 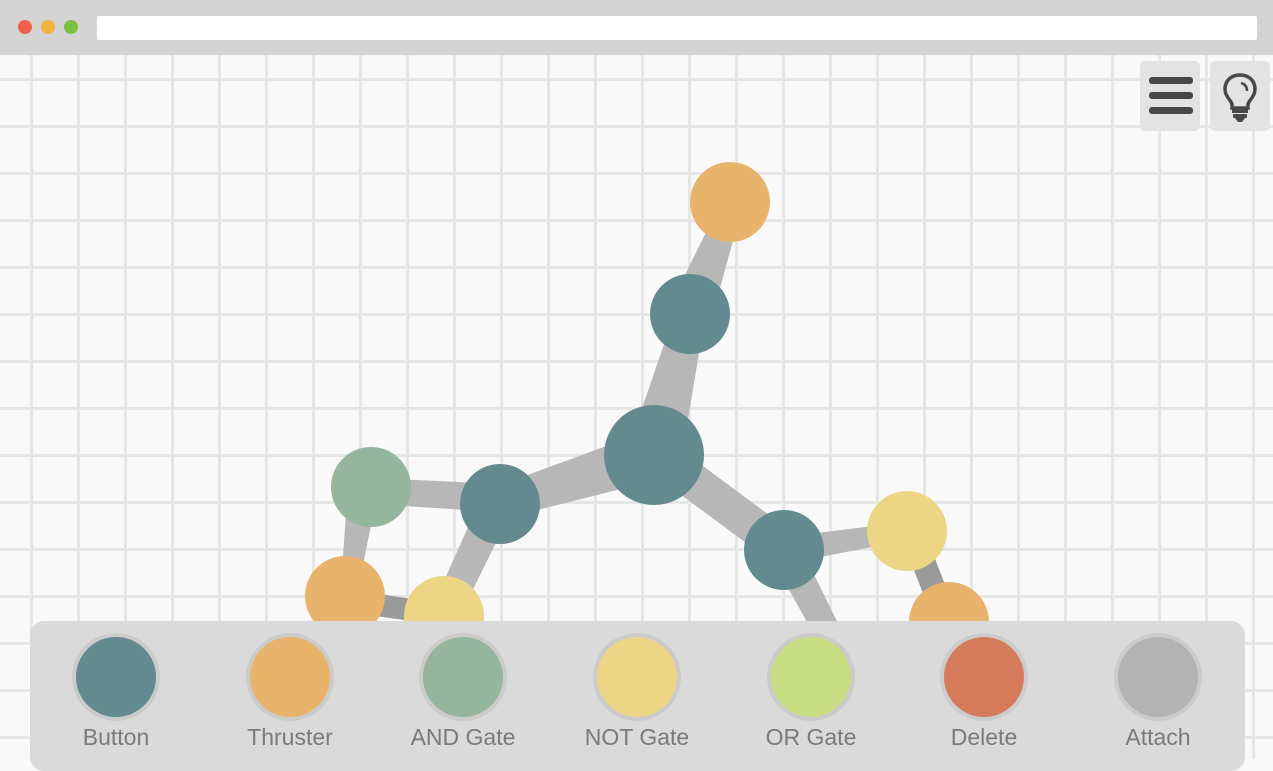 What do you see at coordinates (25, 27) in the screenshot?
I see `close-window-icon` at bounding box center [25, 27].